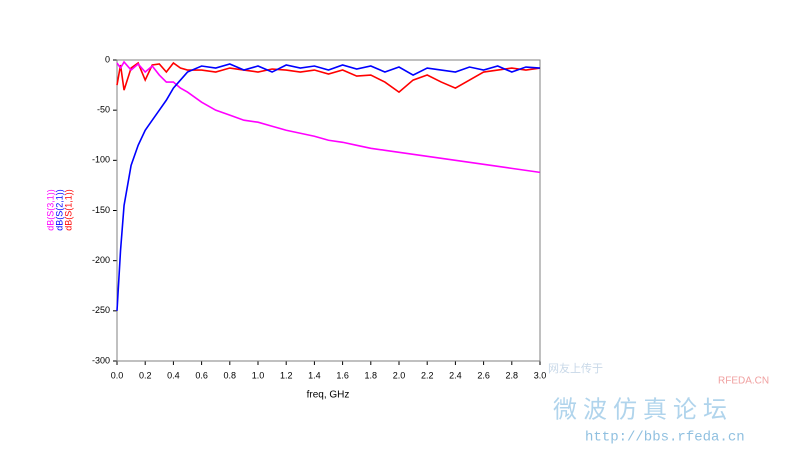 This screenshot has height=451, width=800. What do you see at coordinates (328, 117) in the screenshot?
I see `series-line` at bounding box center [328, 117].